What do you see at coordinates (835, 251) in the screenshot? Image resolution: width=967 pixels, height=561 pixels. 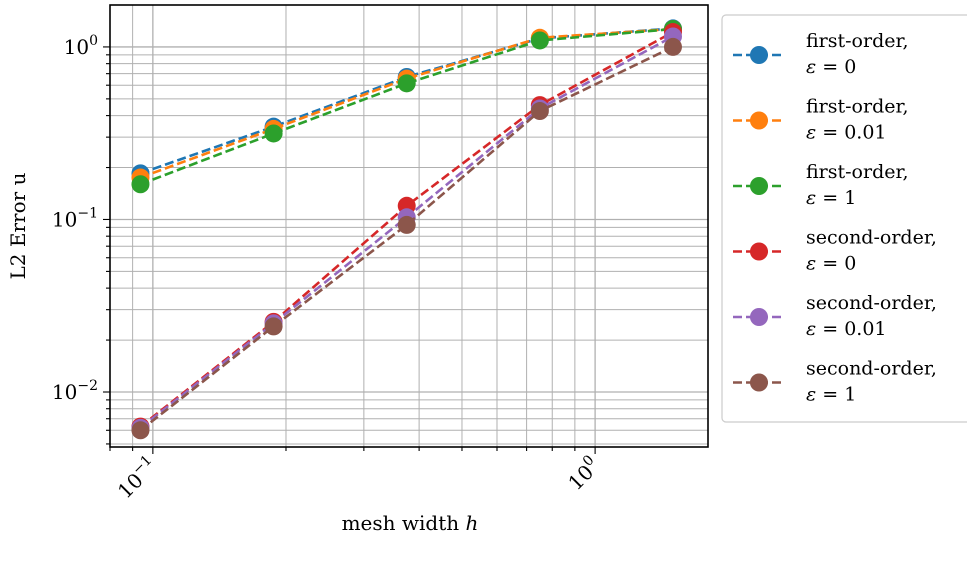 I see `legend-entry-4: second-order, ε = 0` at bounding box center [835, 251].